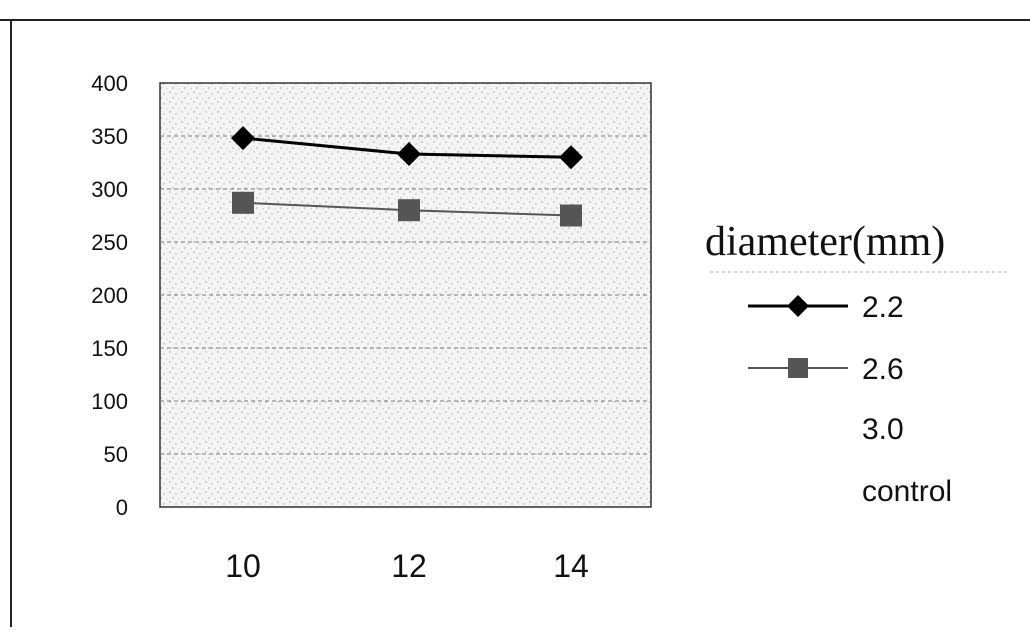 The image size is (1030, 632). I want to click on legend-label: 2.2, so click(883, 307).